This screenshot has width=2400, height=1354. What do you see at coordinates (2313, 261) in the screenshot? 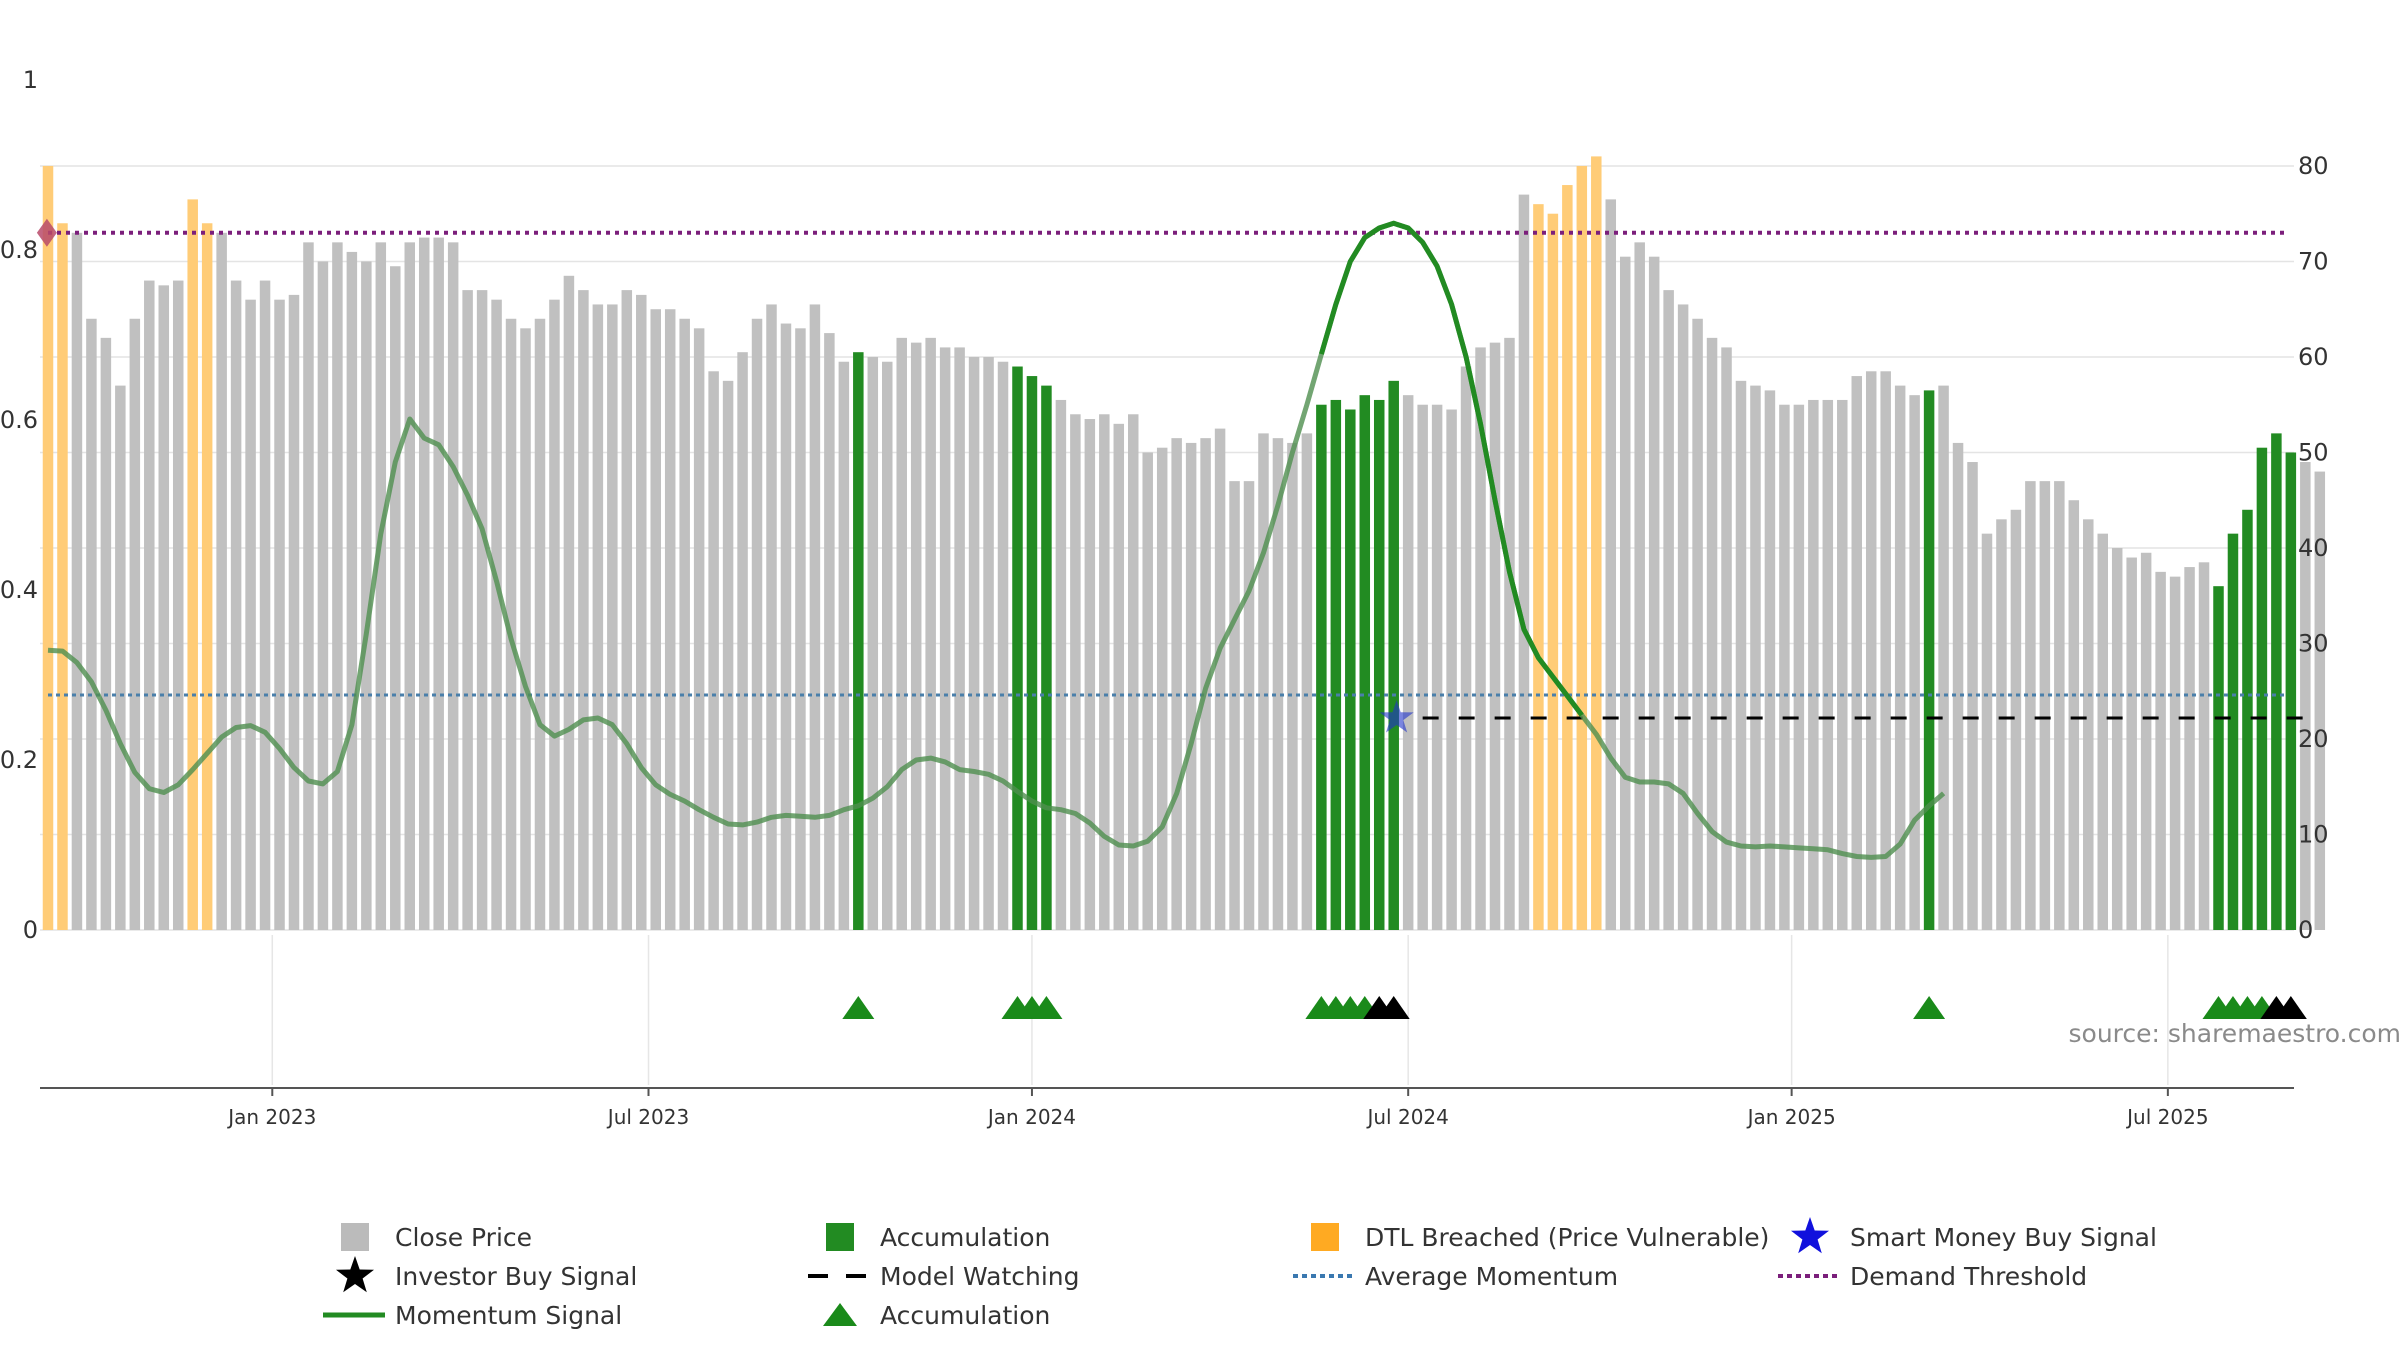
I see `right-axis-tick-label: 70` at bounding box center [2313, 261].